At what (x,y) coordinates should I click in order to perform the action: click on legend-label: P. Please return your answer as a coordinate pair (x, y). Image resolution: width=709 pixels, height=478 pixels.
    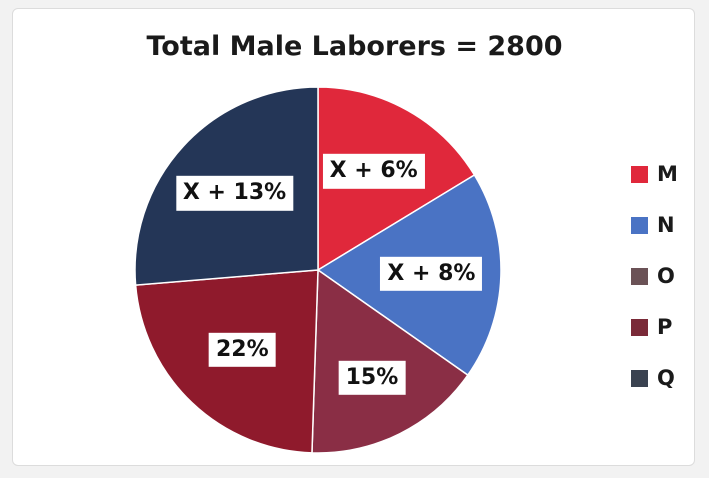
    Looking at the image, I should click on (665, 327).